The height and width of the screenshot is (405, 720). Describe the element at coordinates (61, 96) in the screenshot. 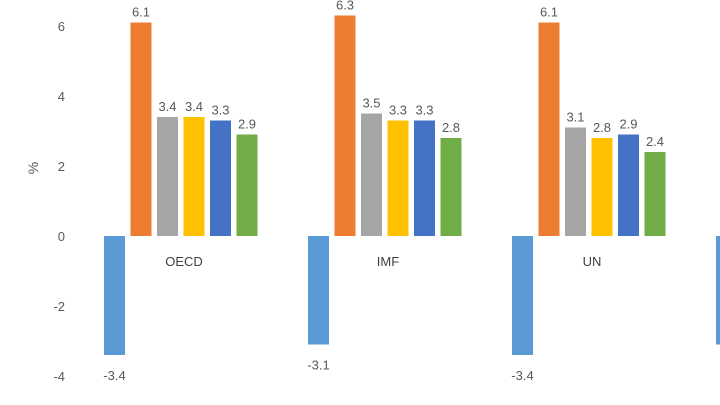

I see `y-tick-label: 4` at that location.